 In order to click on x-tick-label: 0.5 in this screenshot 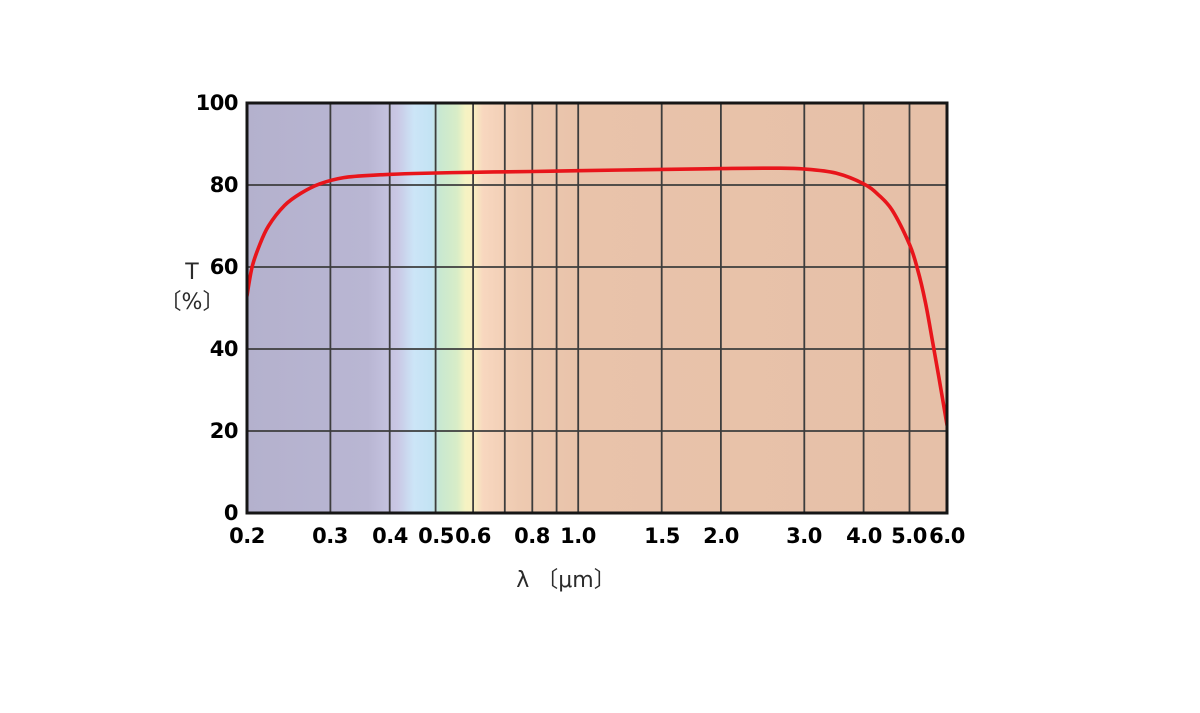, I will do `click(436, 536)`.